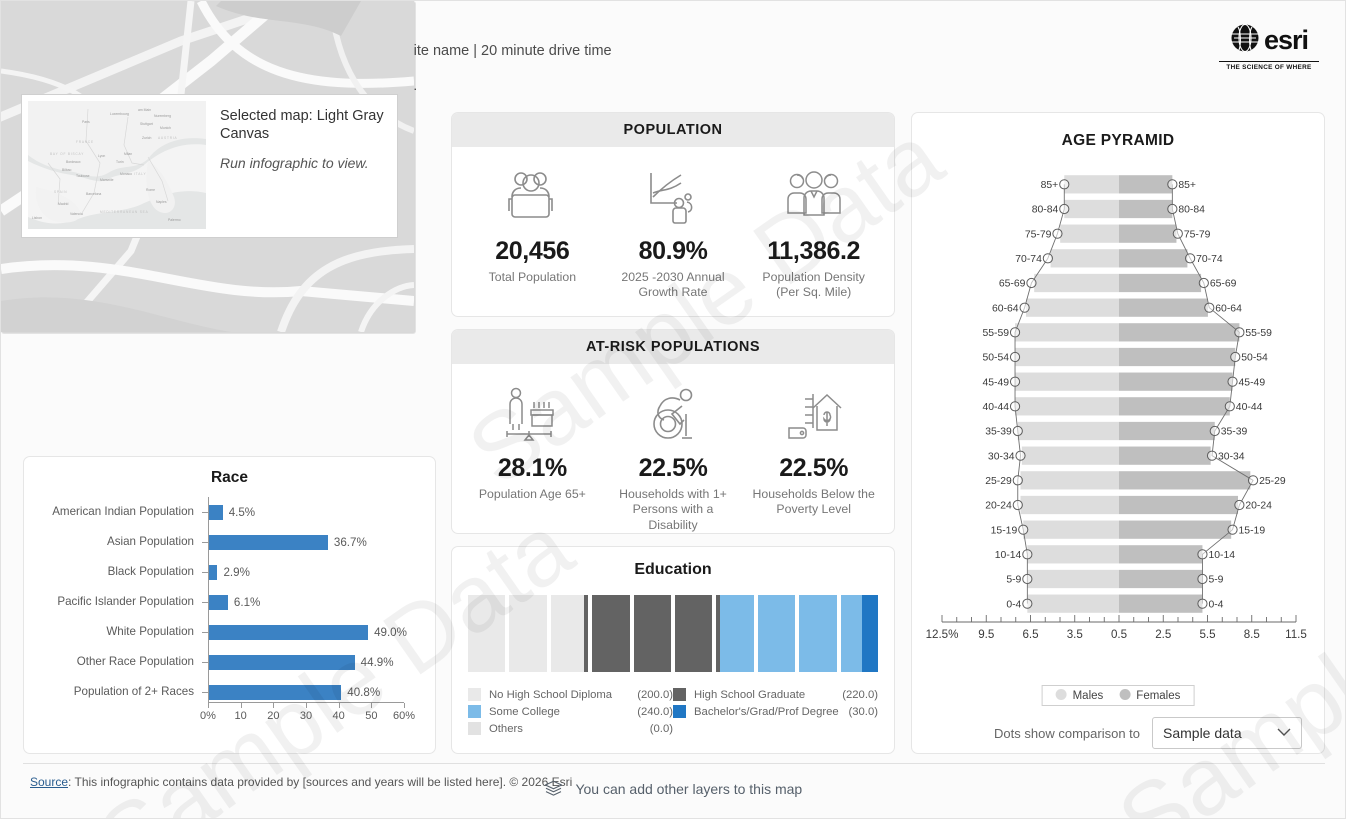 The width and height of the screenshot is (1346, 819). What do you see at coordinates (655, 694) in the screenshot?
I see `legend-value: (200.0)` at bounding box center [655, 694].